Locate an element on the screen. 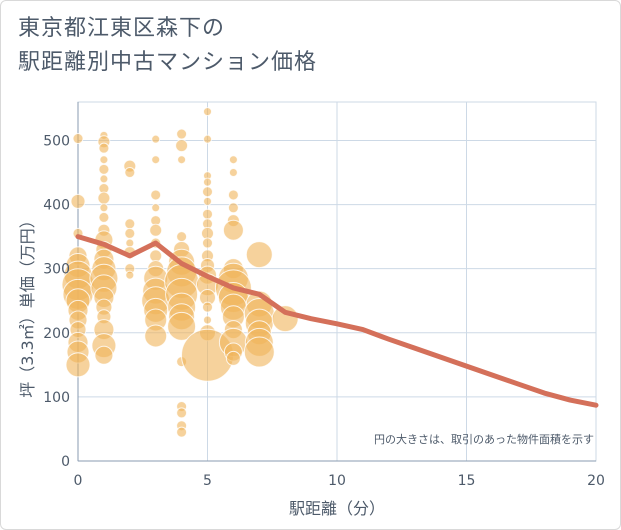 The image size is (621, 530). x-tick-label: 0 is located at coordinates (78, 481).